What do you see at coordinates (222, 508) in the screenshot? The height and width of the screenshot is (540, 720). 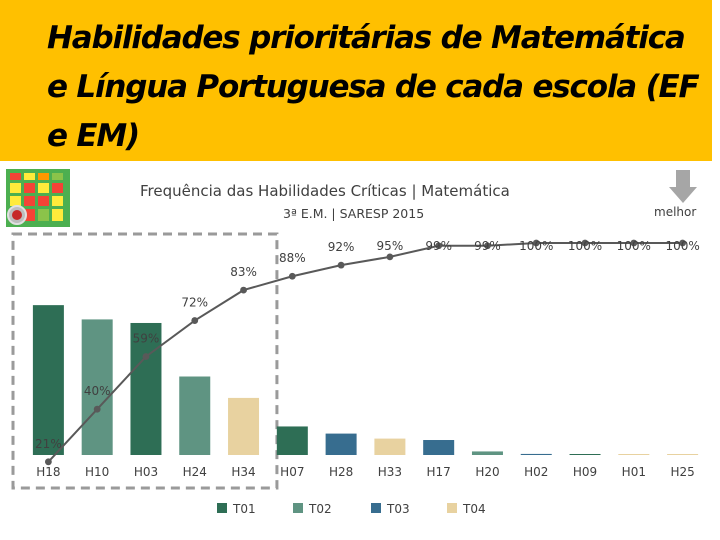 I see `legend-swatch-t01` at bounding box center [222, 508].